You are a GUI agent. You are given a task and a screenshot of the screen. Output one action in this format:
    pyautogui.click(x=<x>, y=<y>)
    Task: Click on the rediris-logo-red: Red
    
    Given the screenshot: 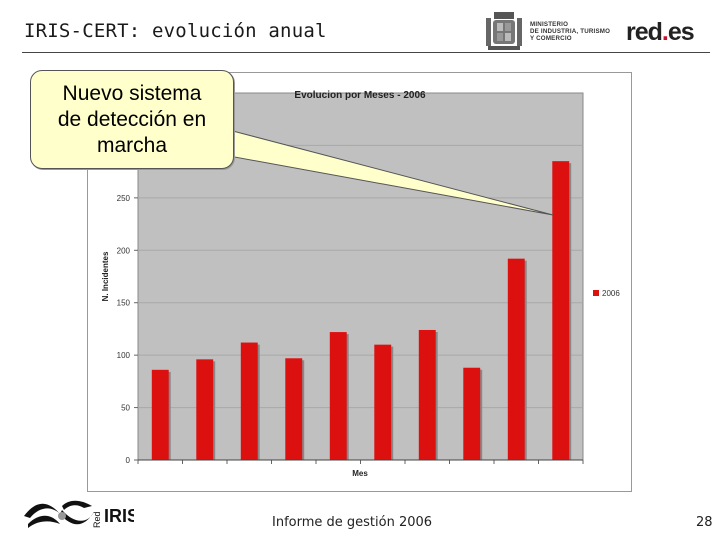 What is the action you would take?
    pyautogui.click(x=97, y=519)
    